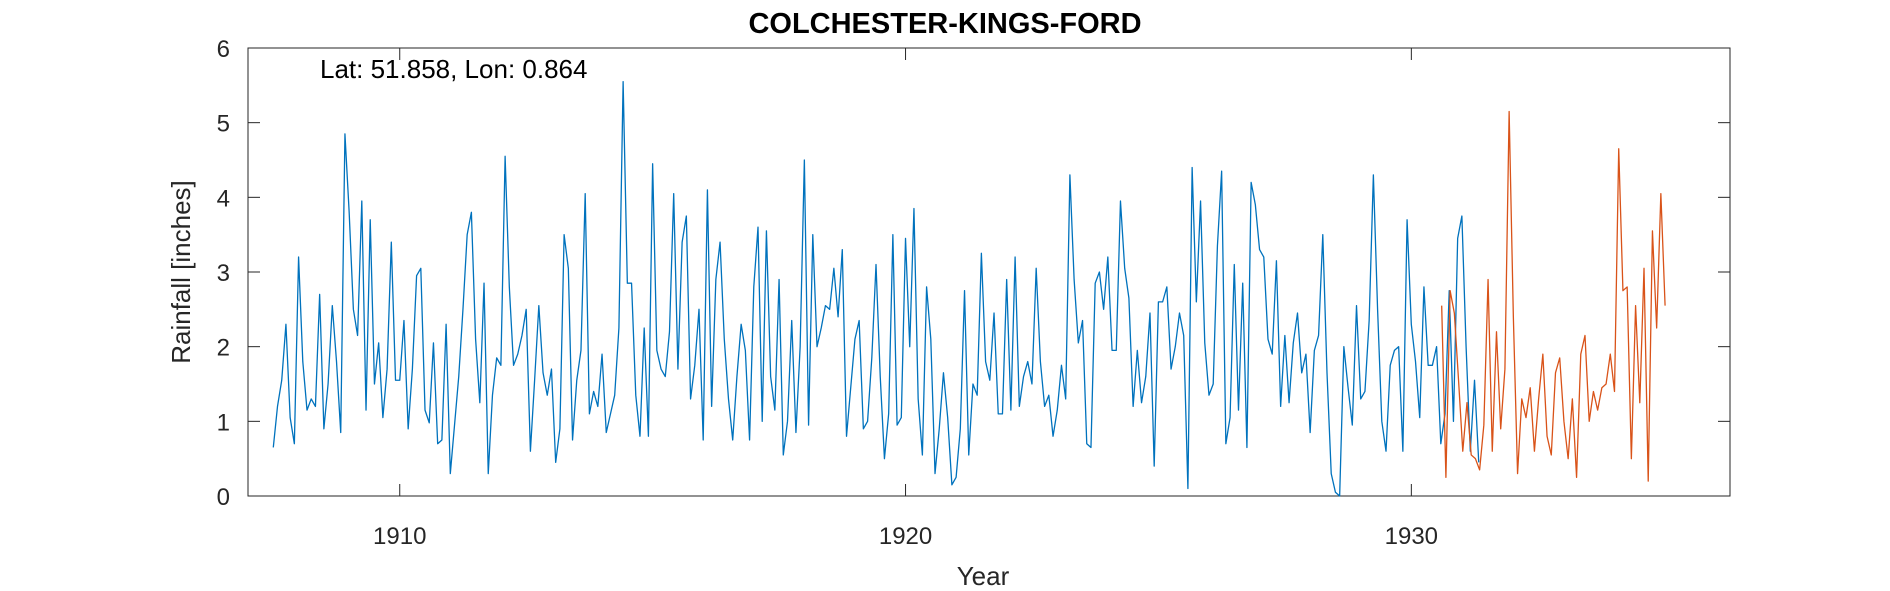 This screenshot has height=591, width=1890. Describe the element at coordinates (223, 198) in the screenshot. I see `y-tick-label: 4` at that location.